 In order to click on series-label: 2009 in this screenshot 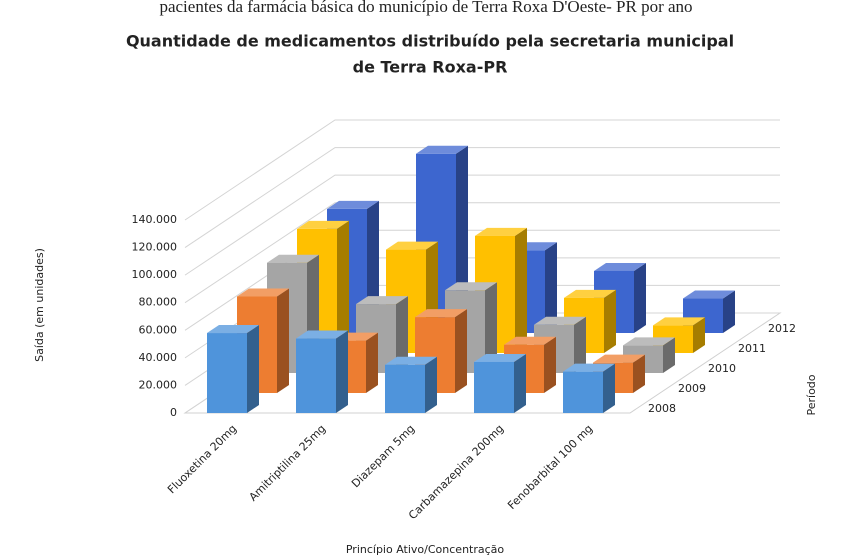, I will do `click(692, 388)`.